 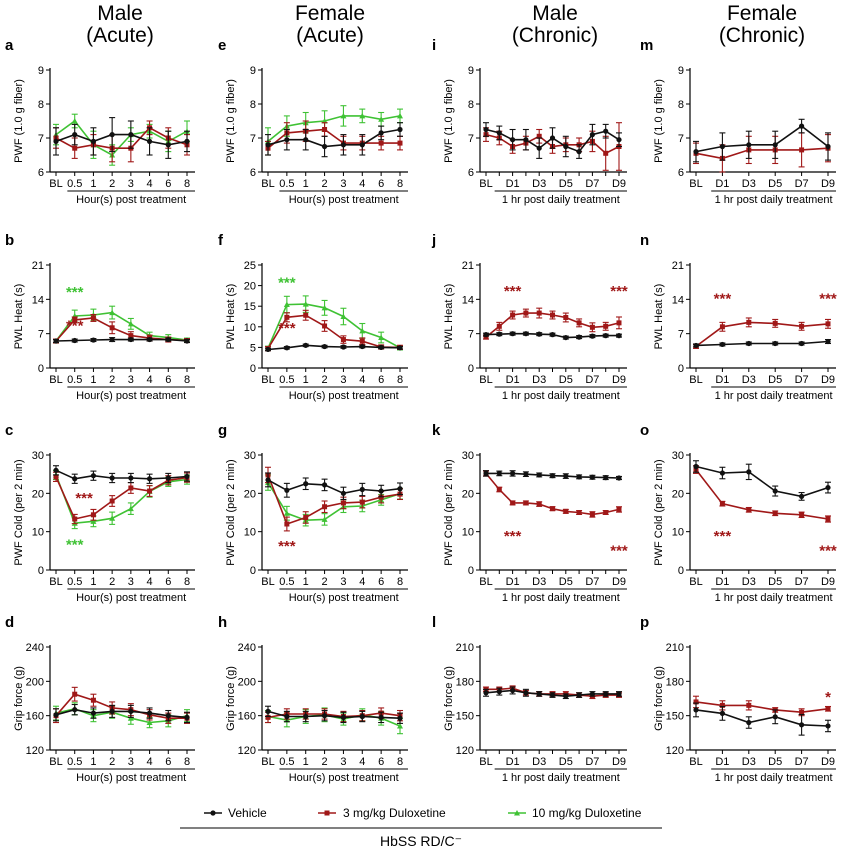 I want to click on x-tick-label: D3, so click(x=539, y=582).